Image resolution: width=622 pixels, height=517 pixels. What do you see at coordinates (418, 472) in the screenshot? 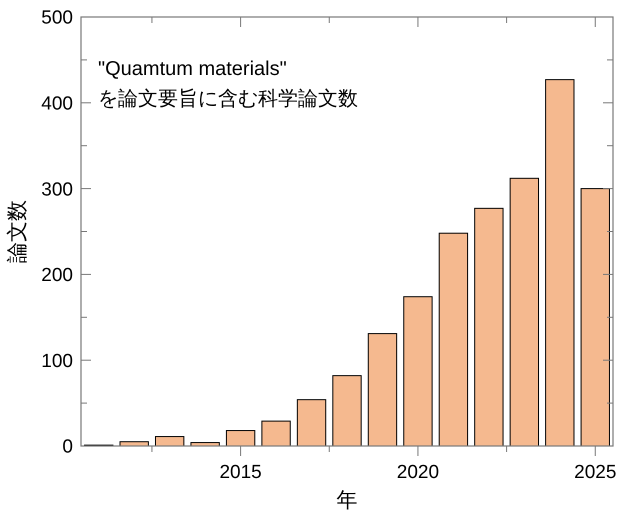
I see `x-tick-label: 2020` at bounding box center [418, 472].